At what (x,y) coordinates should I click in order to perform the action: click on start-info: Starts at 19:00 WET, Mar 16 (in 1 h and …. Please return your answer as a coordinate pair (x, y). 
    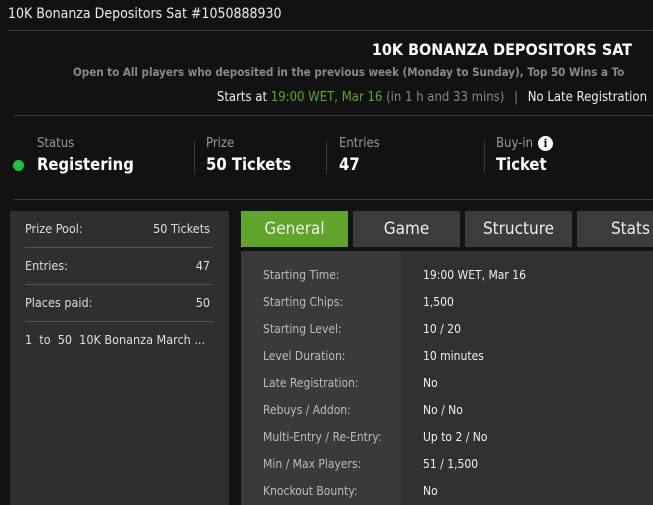
    Looking at the image, I should click on (432, 97).